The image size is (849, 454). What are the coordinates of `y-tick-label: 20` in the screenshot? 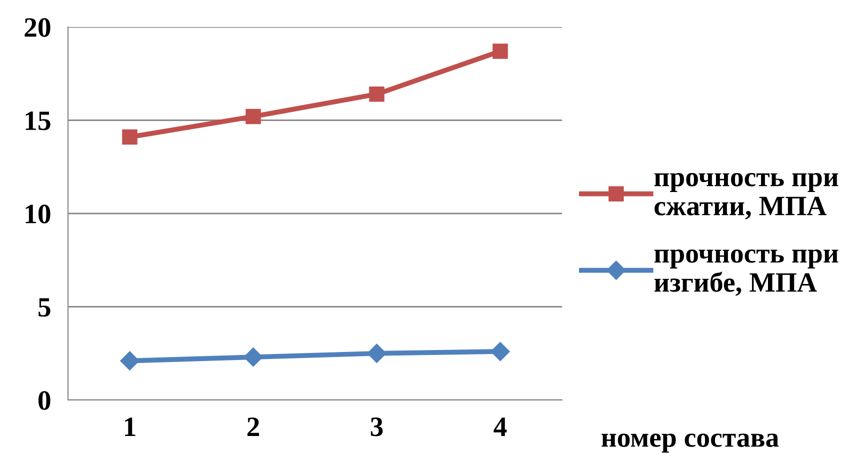 It's located at (37, 27).